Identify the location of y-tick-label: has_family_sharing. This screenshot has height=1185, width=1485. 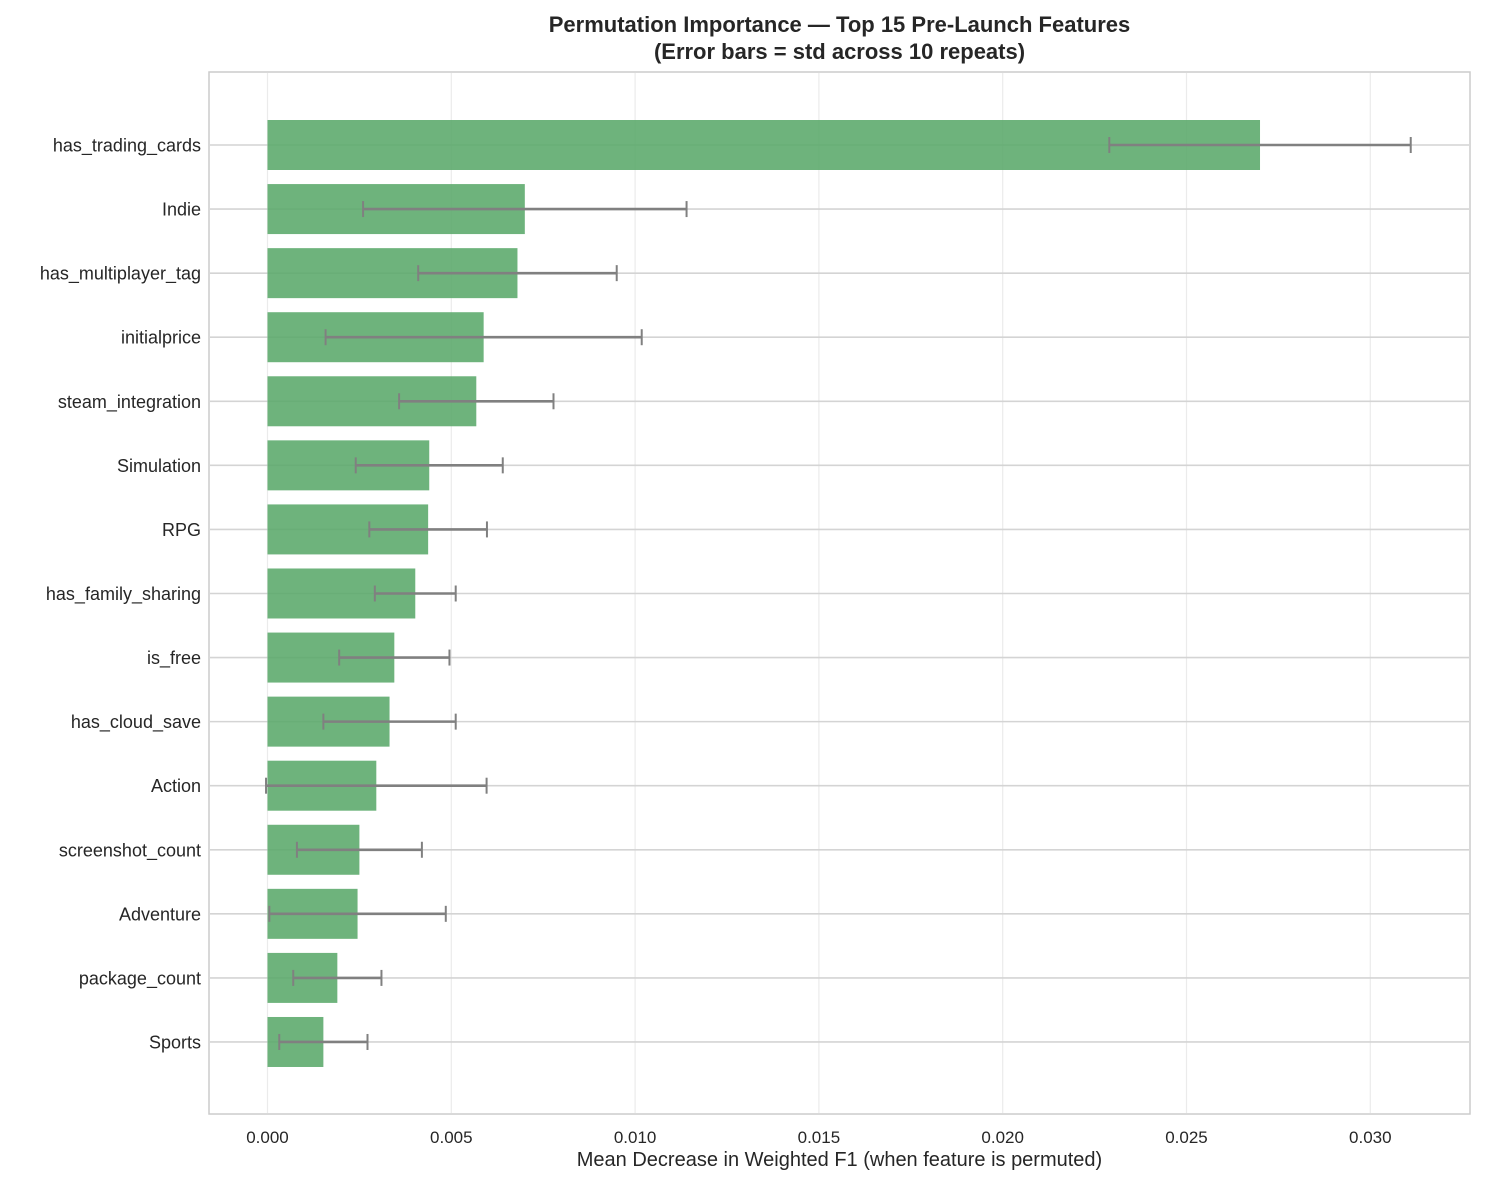
(123, 594).